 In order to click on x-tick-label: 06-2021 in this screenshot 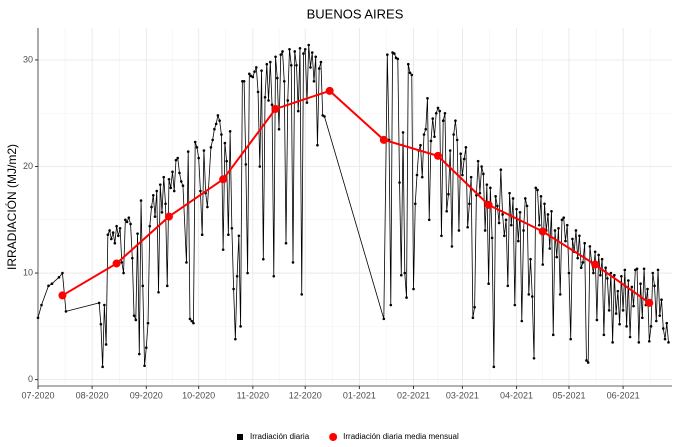, I will do `click(623, 395)`.